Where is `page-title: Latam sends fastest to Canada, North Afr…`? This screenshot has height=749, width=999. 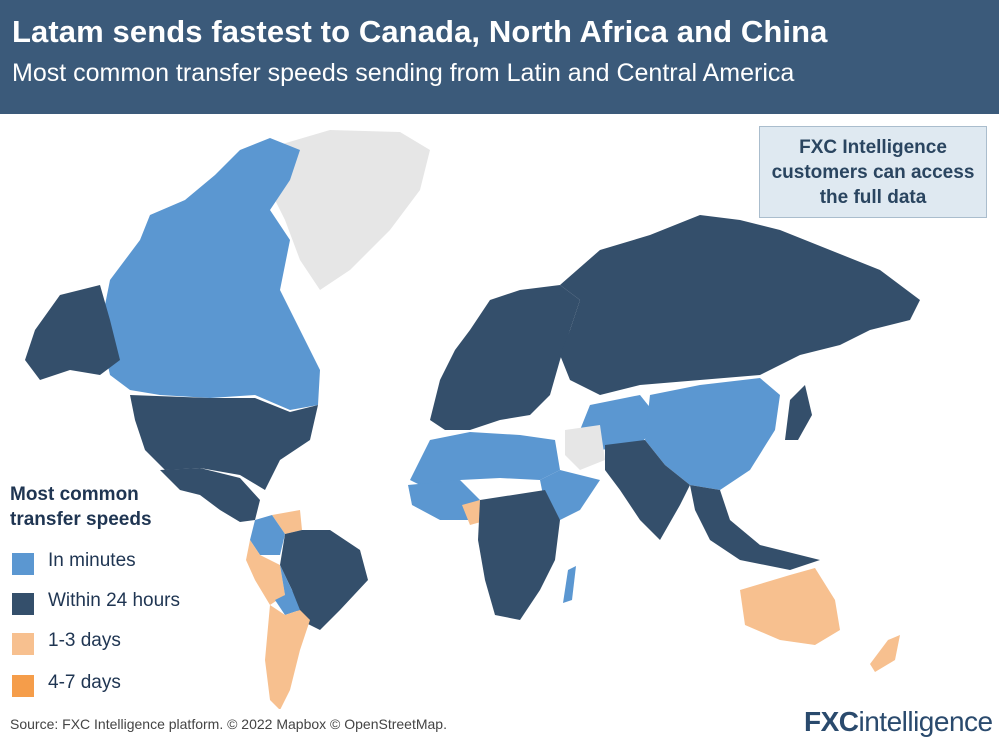
page-title: Latam sends fastest to Canada, North Afr… is located at coordinates (420, 31).